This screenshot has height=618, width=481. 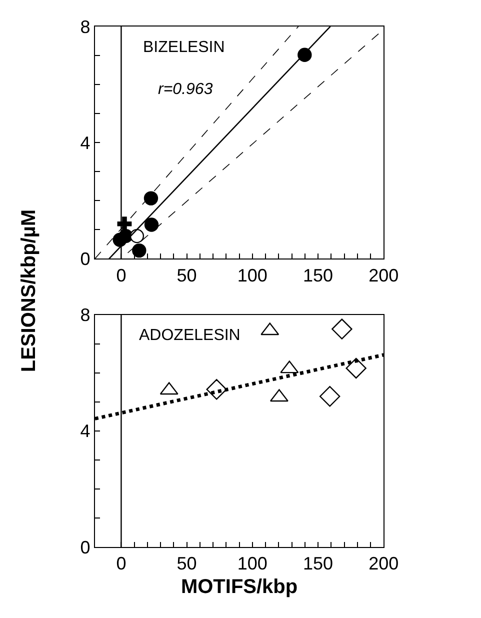 I want to click on x-axis-title: MOTIFS/kbp, so click(x=239, y=587).